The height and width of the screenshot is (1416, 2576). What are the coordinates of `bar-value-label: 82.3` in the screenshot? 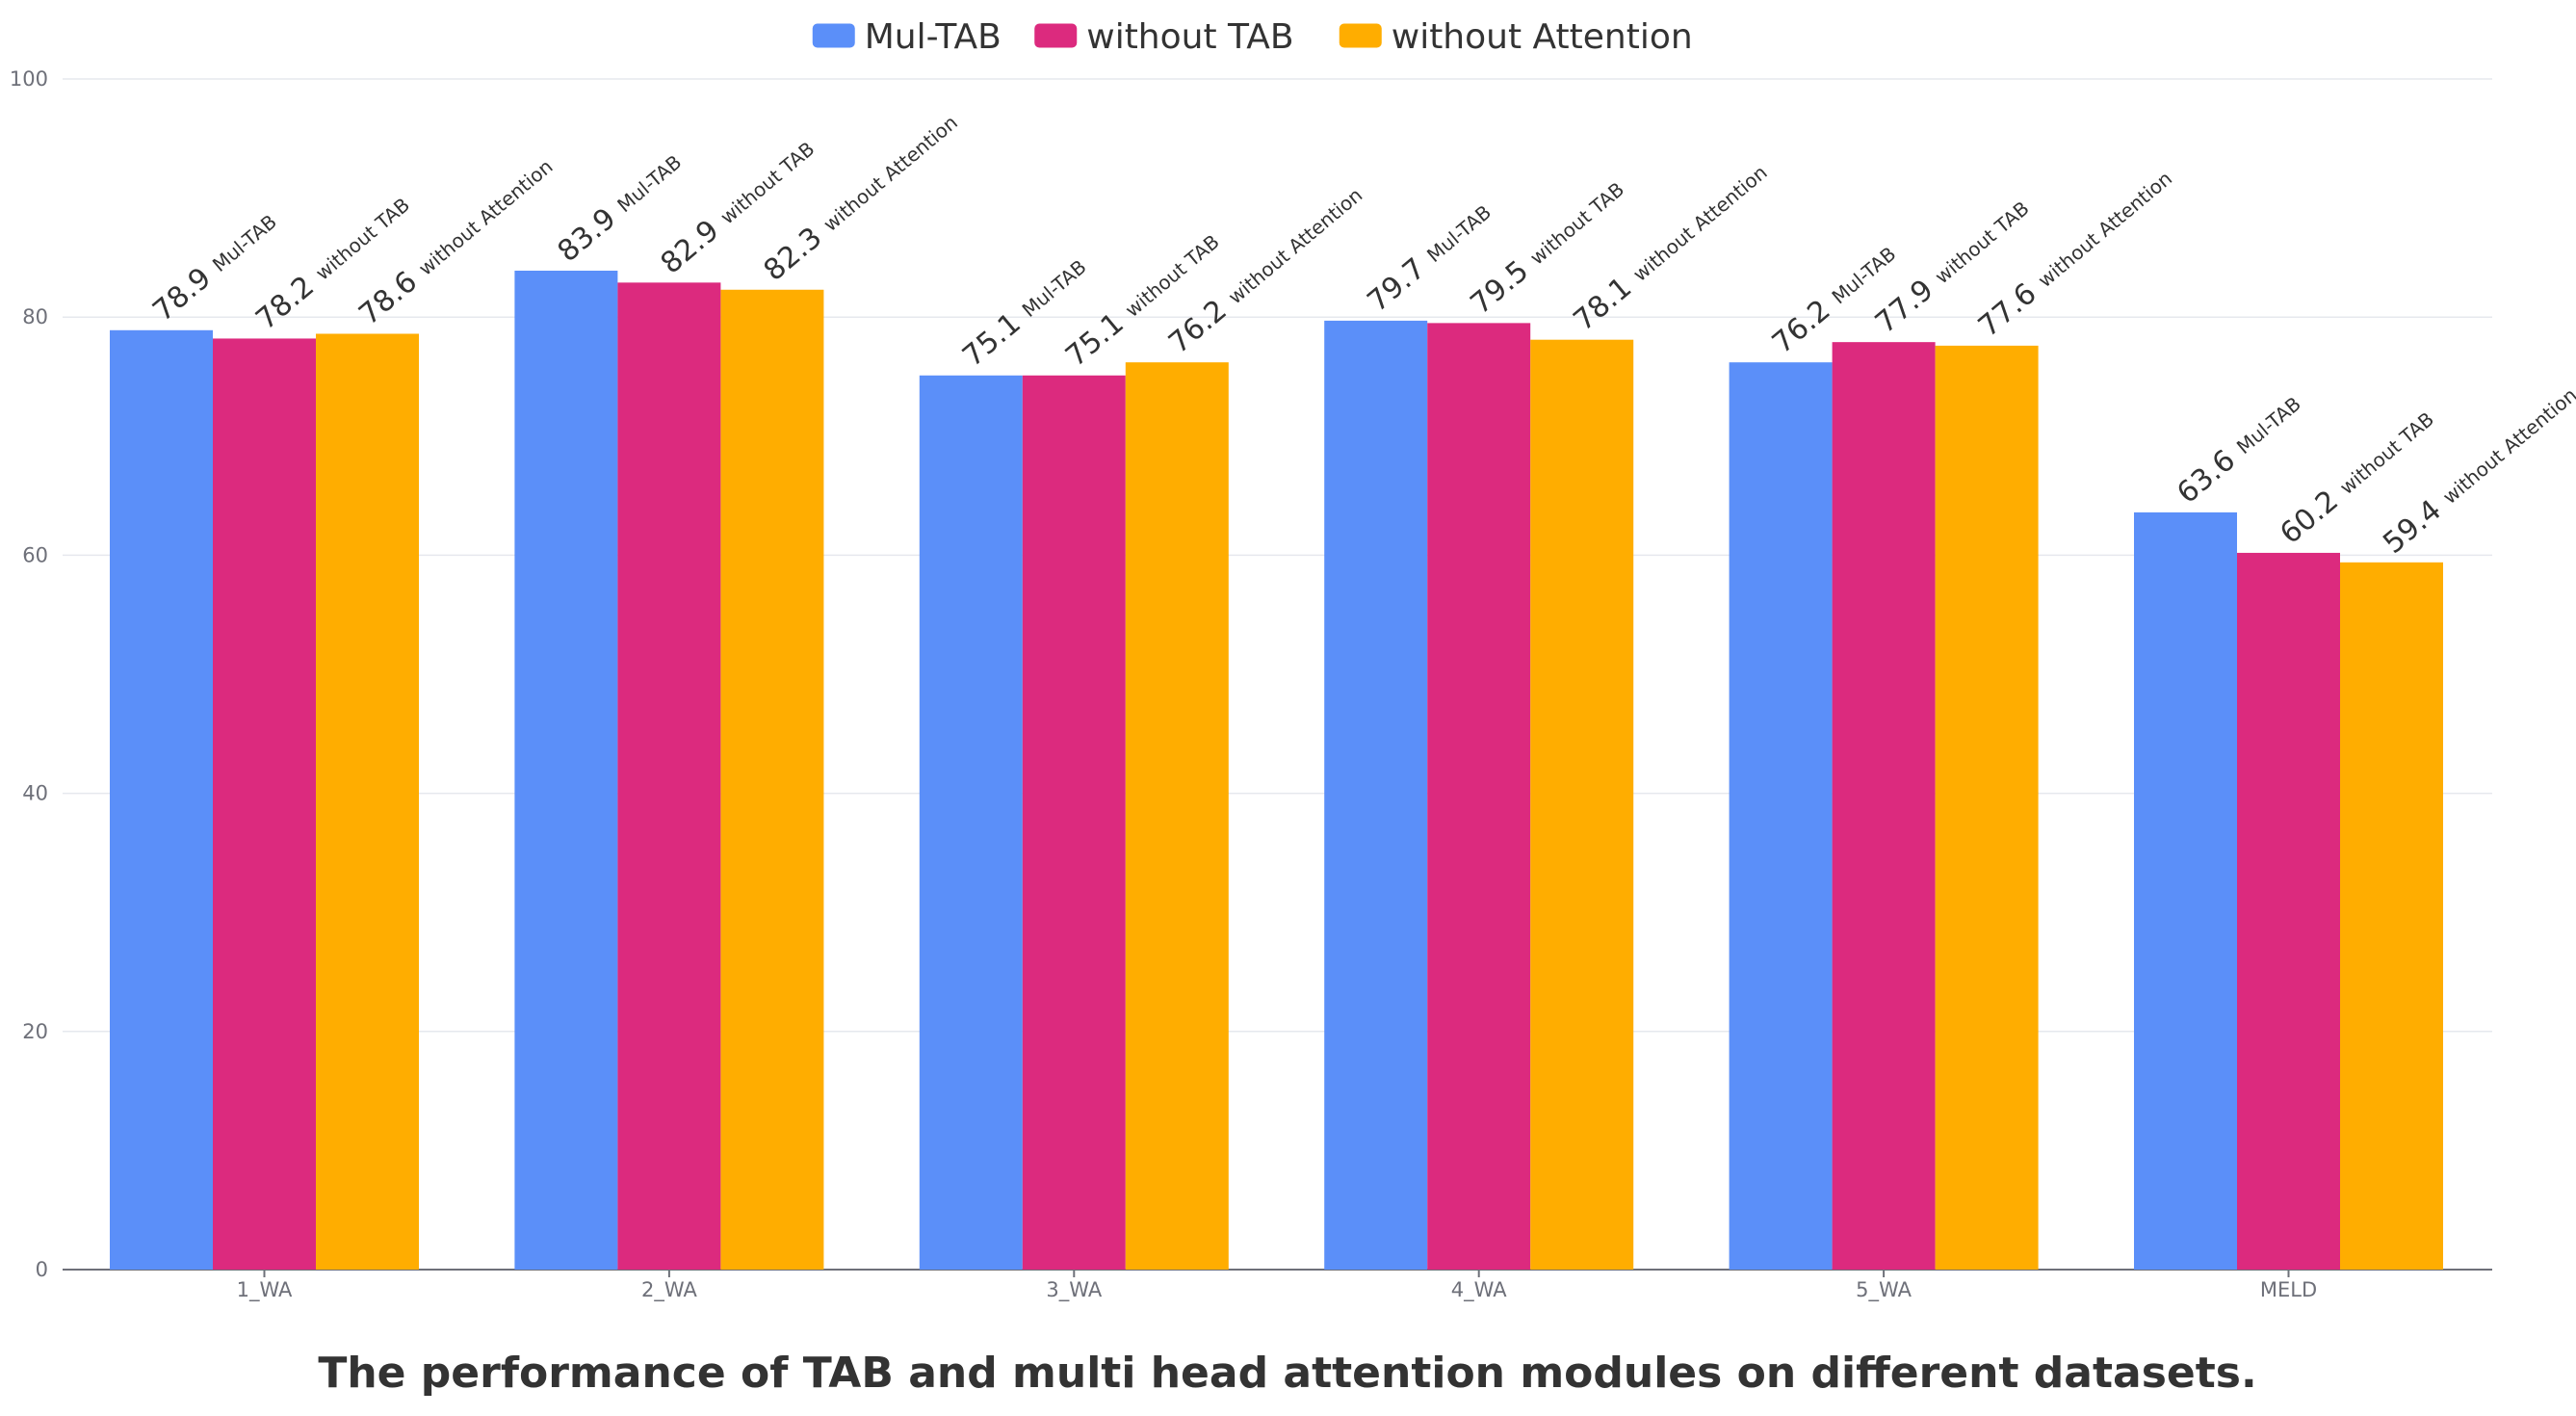 It's located at (793, 254).